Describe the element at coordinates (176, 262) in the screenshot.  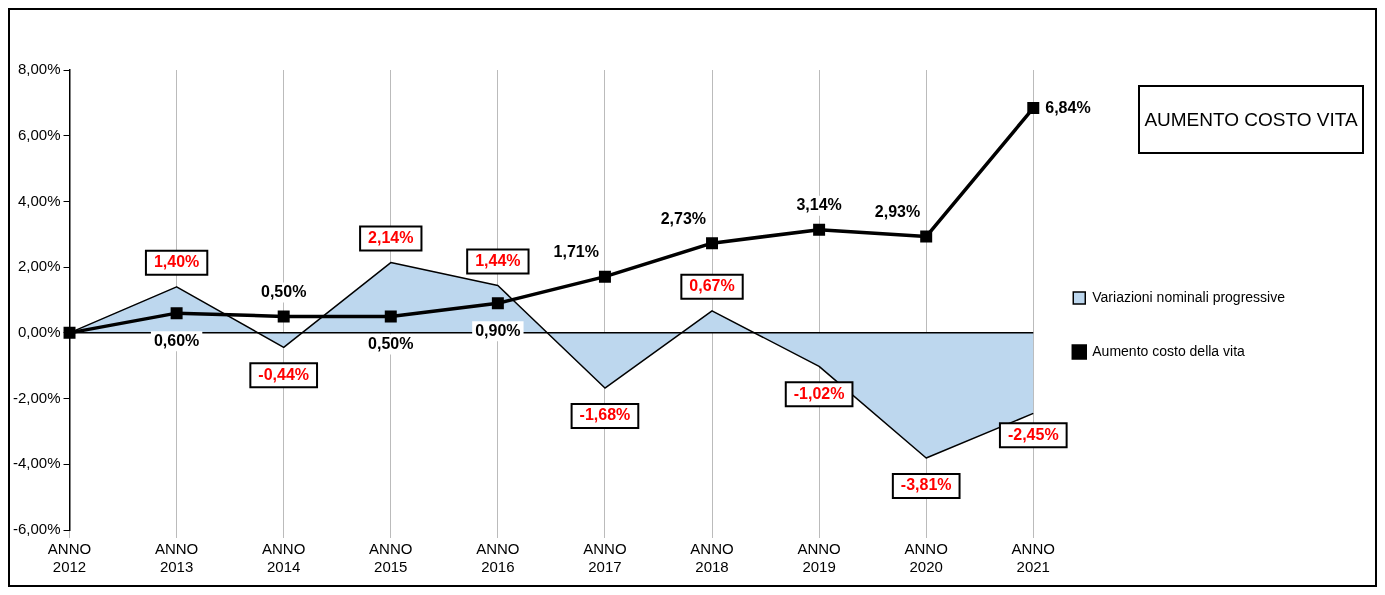
I see `data-label: 1,40%` at that location.